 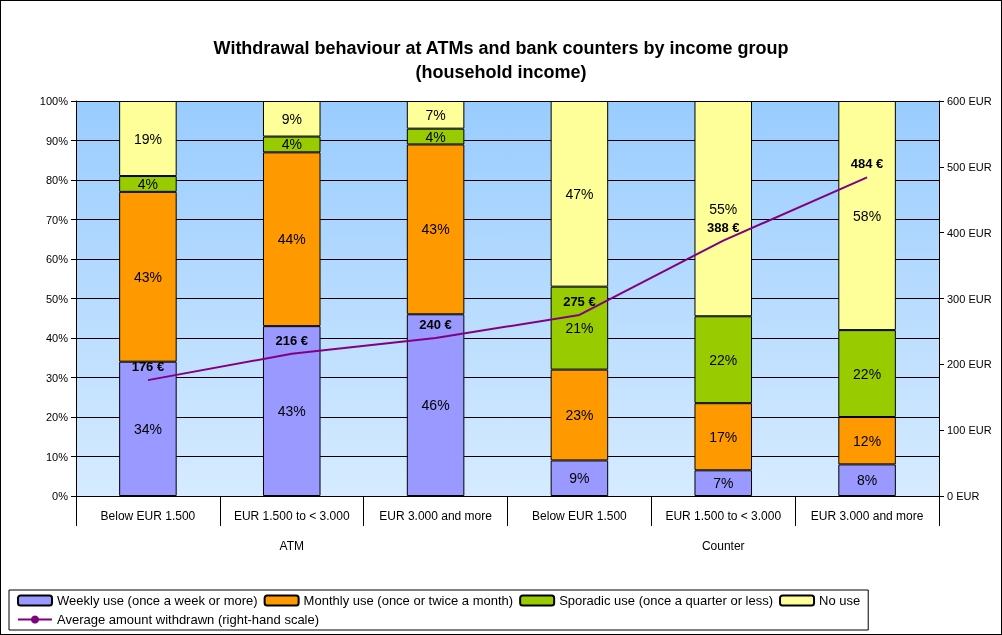 What do you see at coordinates (666, 600) in the screenshot?
I see `legend-label: Sporadic use (once a quarter or less)` at bounding box center [666, 600].